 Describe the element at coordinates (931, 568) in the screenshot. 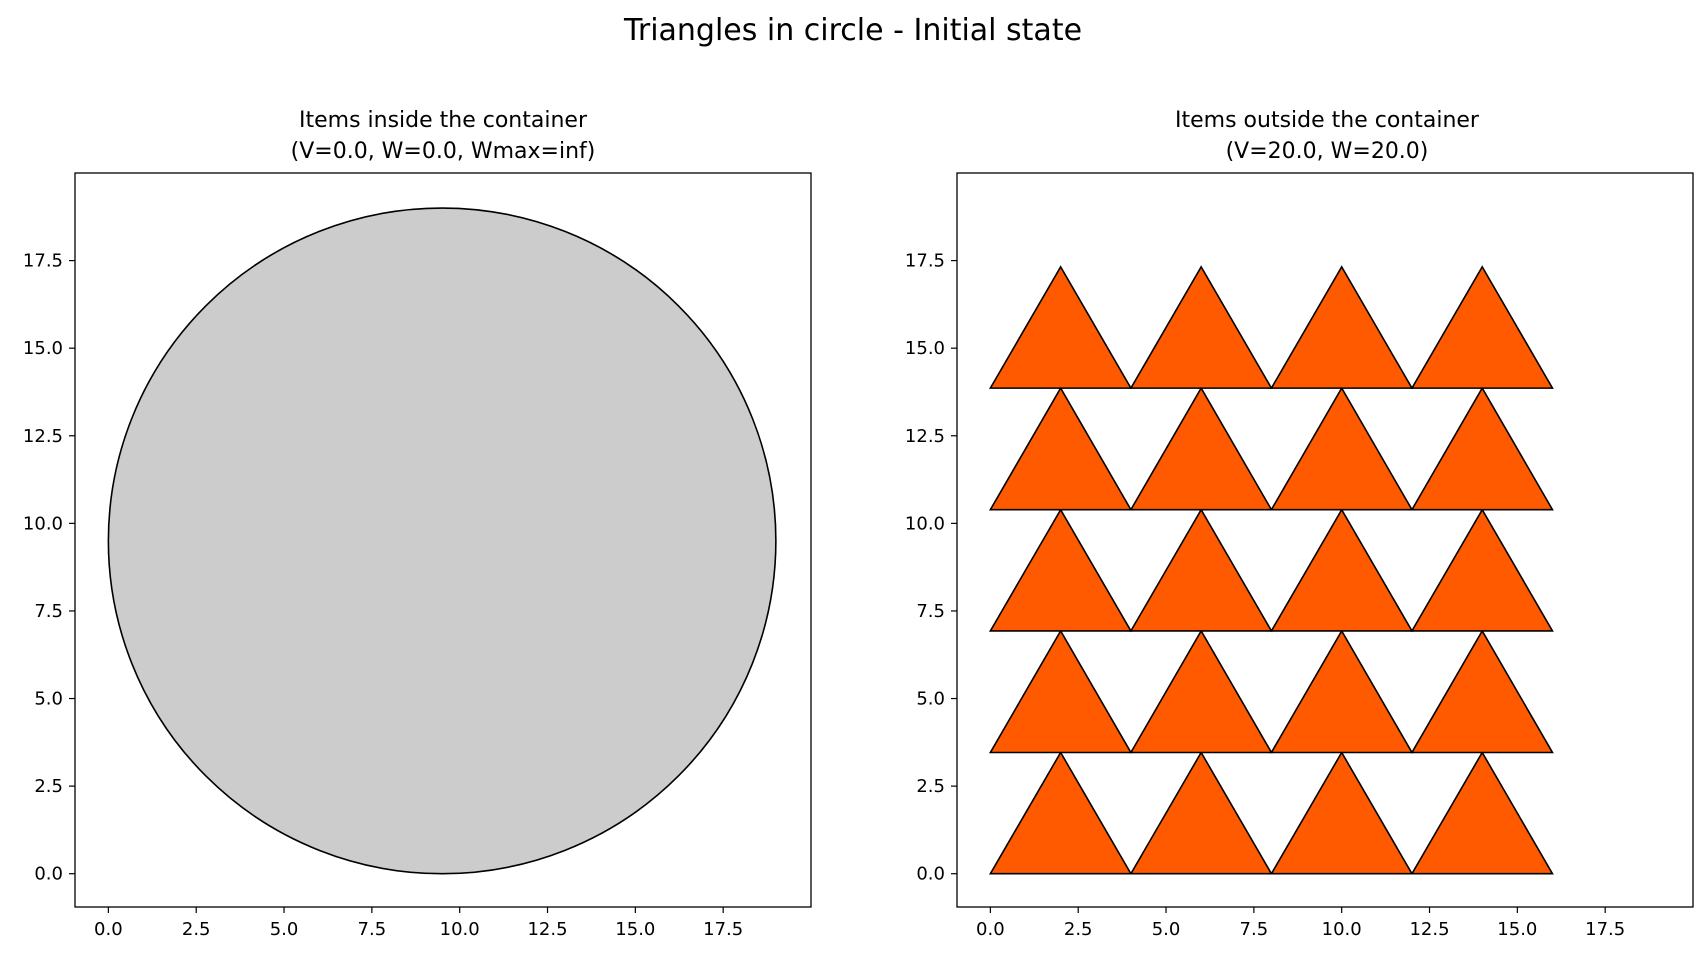

I see `subplot-outside-y-axis: 0.0 2.5 5.0 7.5 10.0 12.5 15.0 17.5` at that location.